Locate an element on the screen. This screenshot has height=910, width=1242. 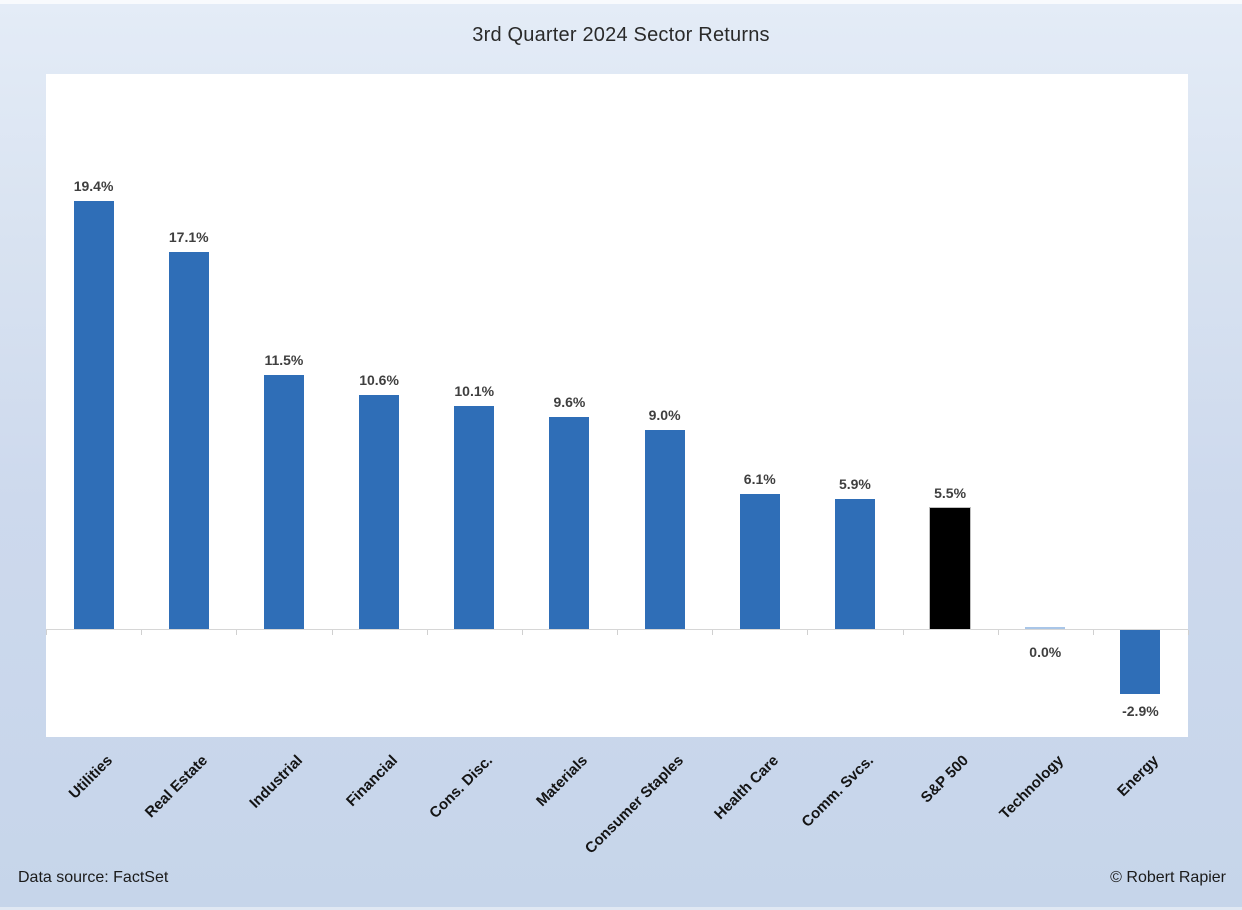
bottom-edge-highlight is located at coordinates (621, 908).